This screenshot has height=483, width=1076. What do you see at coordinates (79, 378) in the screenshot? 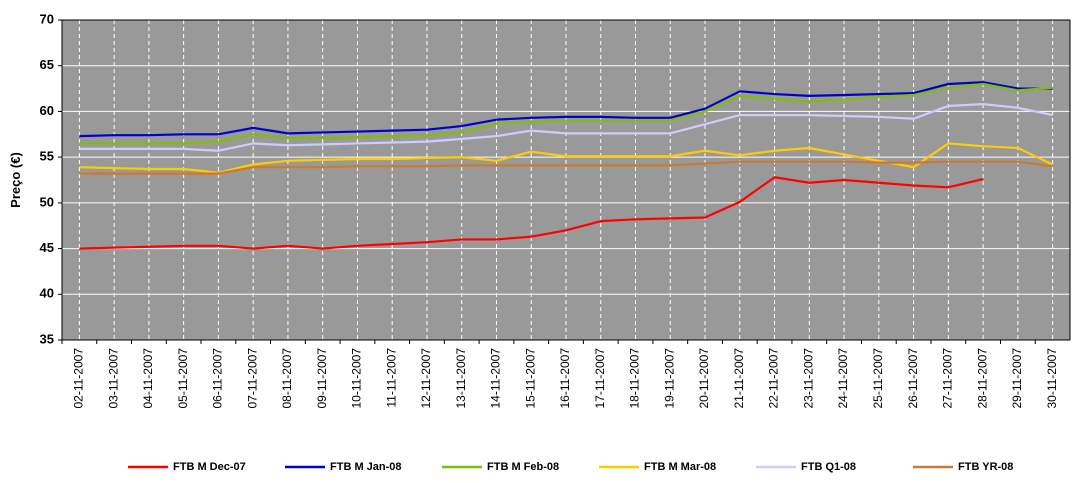
I see `x-tick-label: 02-11-2007` at bounding box center [79, 378].